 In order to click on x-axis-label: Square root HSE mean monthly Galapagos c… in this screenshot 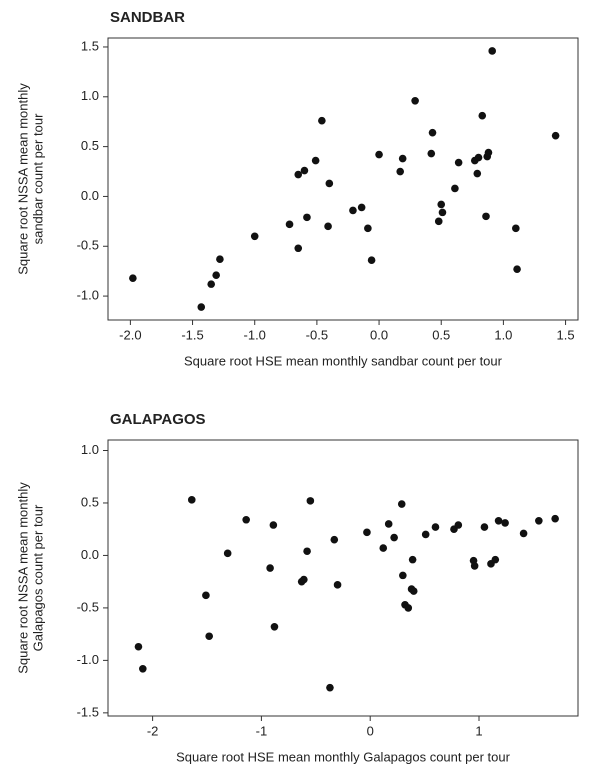, I will do `click(343, 756)`.